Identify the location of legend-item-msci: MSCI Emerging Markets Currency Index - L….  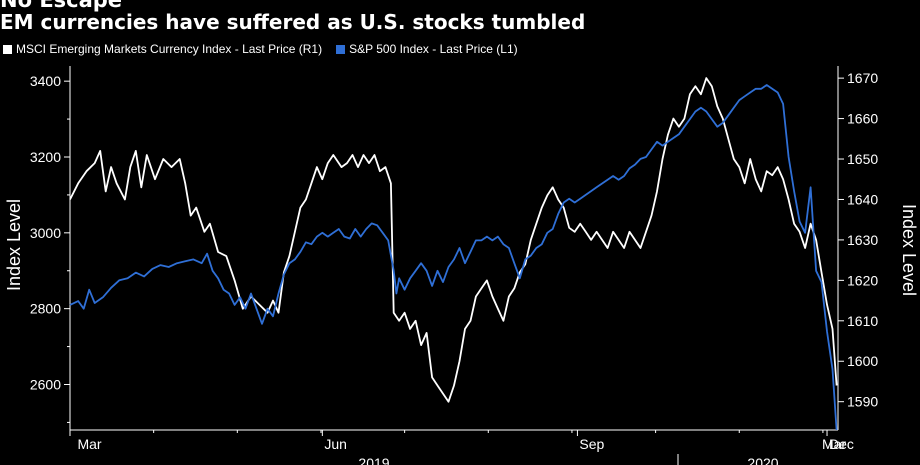
(162, 49).